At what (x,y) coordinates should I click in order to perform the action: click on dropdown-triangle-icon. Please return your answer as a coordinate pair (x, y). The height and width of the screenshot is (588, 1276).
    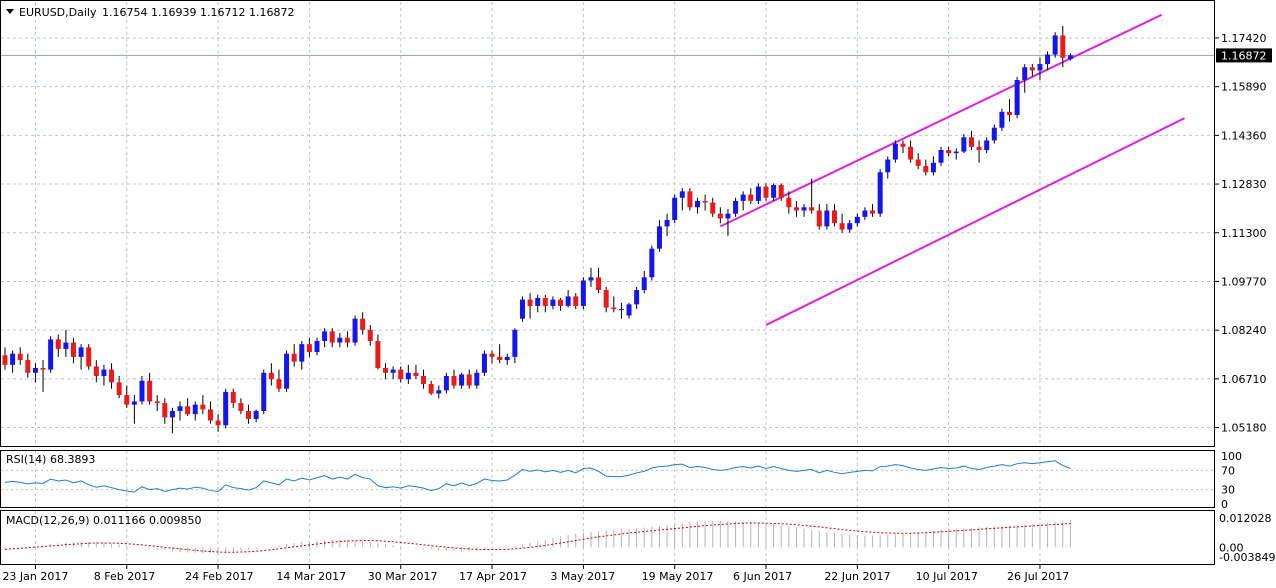
    Looking at the image, I should click on (10, 11).